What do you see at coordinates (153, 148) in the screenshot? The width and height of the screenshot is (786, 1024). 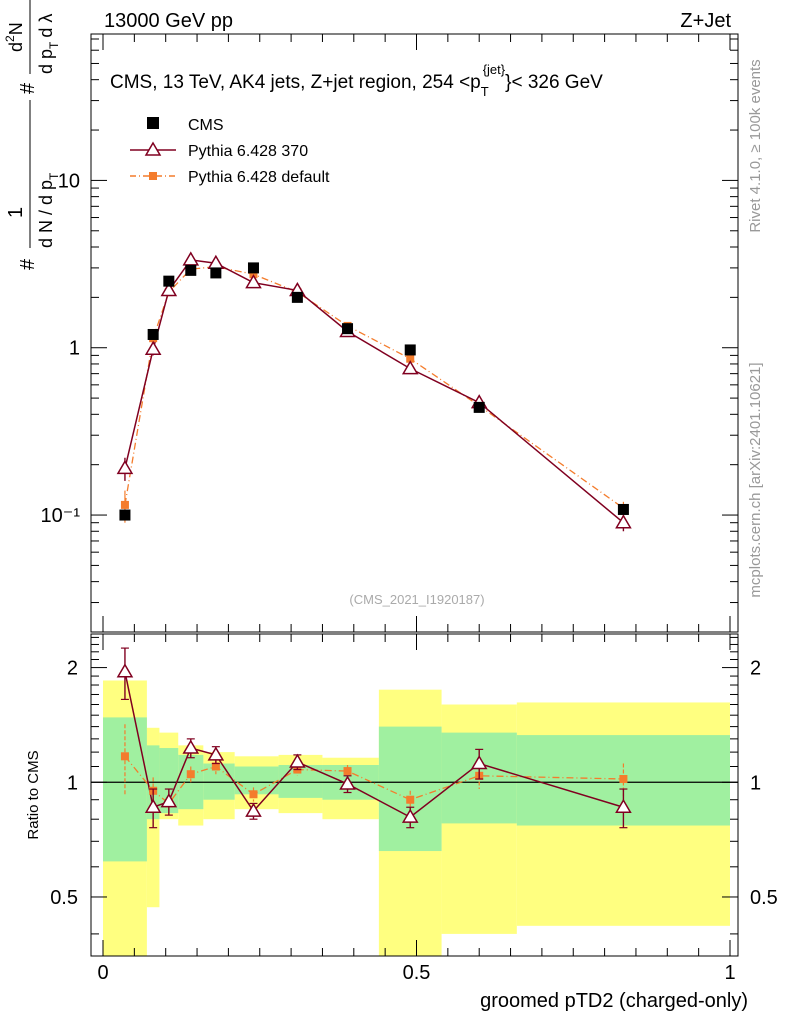 I see `legend-marker-pythia370` at bounding box center [153, 148].